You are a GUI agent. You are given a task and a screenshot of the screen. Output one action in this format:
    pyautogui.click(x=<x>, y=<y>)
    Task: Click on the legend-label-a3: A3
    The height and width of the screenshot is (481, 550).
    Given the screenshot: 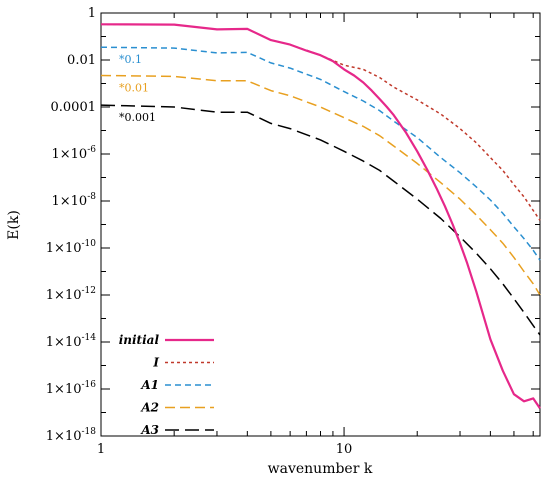 What is the action you would take?
    pyautogui.click(x=149, y=430)
    